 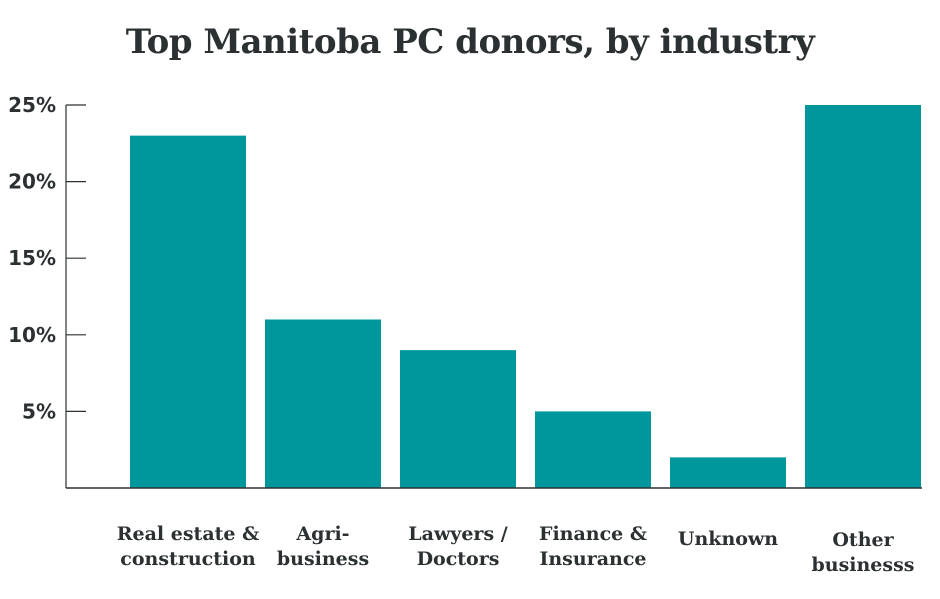 What do you see at coordinates (32, 182) in the screenshot?
I see `y-tick-label: 20%` at bounding box center [32, 182].